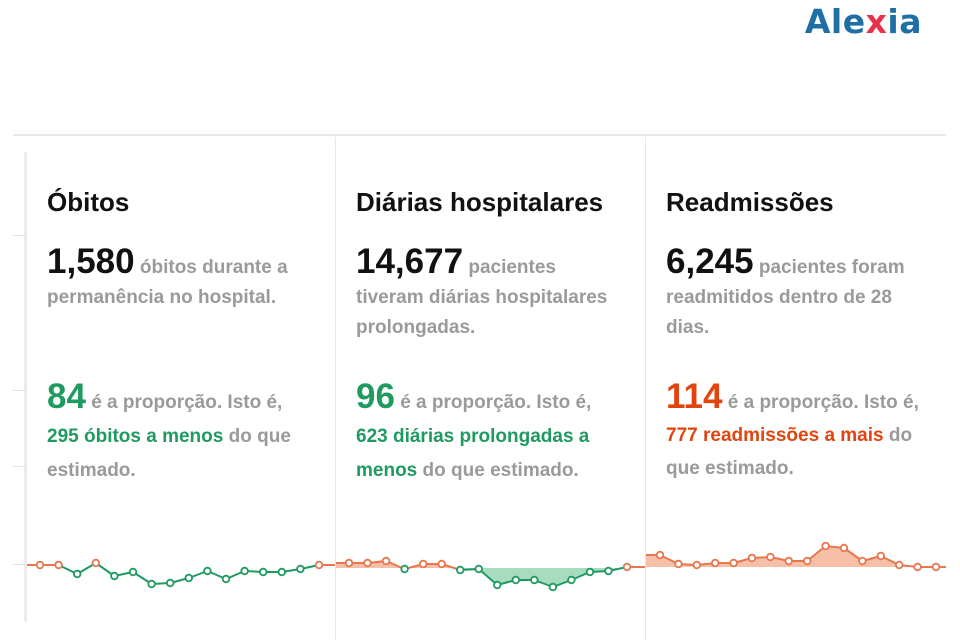 This screenshot has height=640, width=960. I want to click on card-title: Readmissões, so click(750, 202).